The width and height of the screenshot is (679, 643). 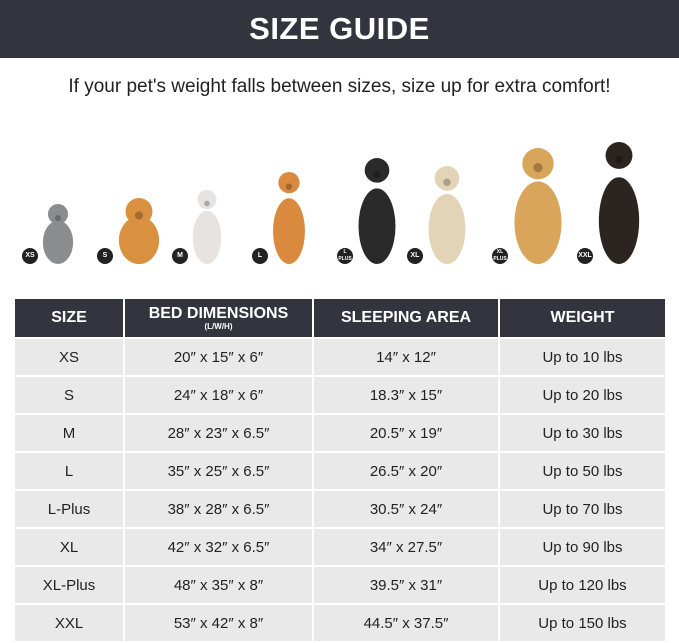 I want to click on header-weight: WEIGHT, so click(x=582, y=318).